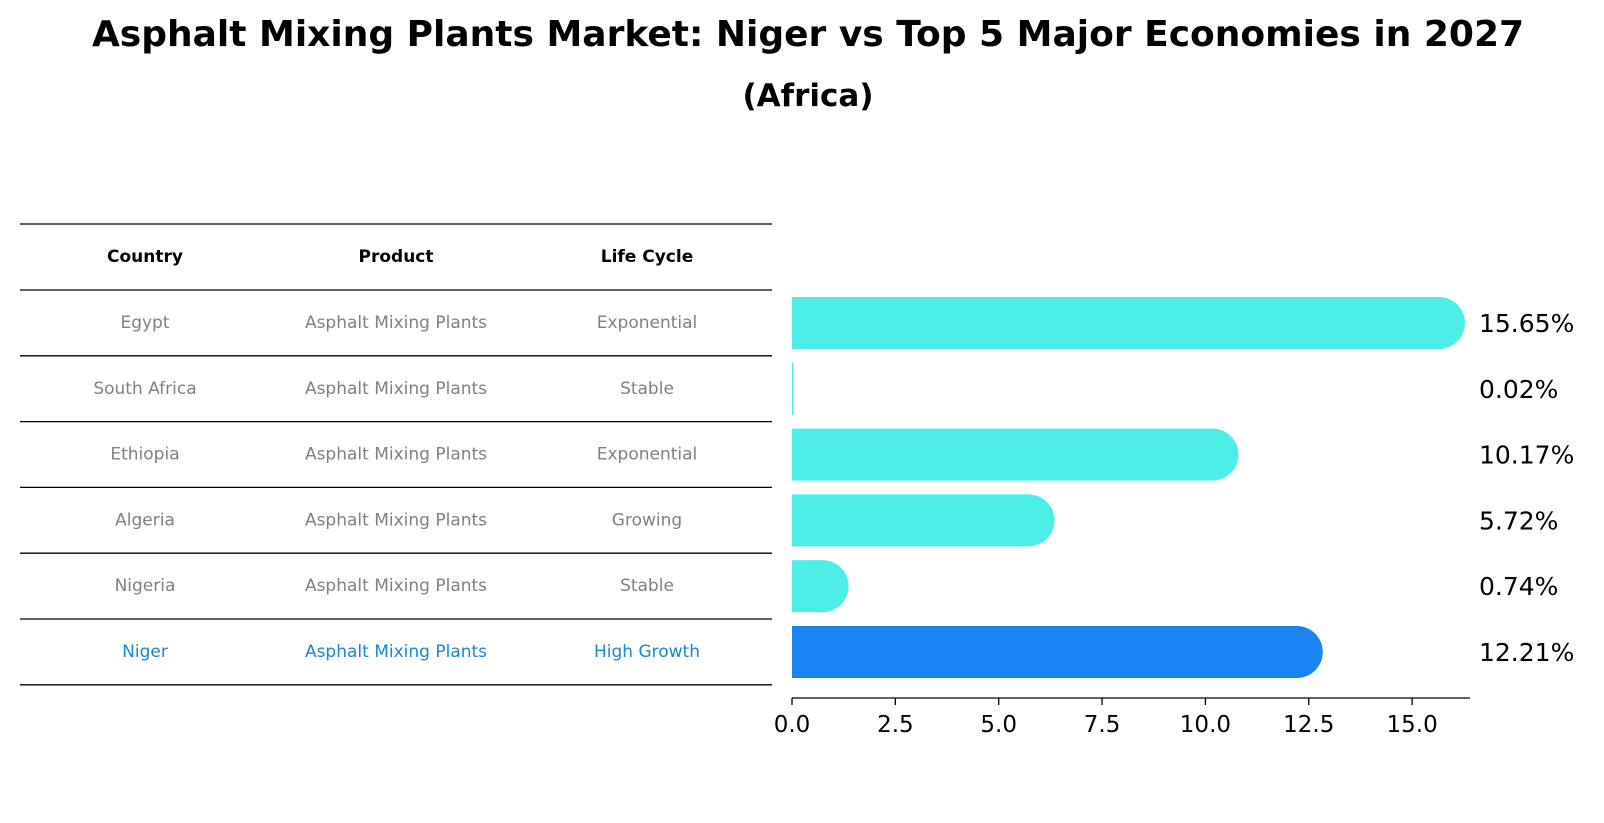 Image resolution: width=1604 pixels, height=823 pixels. What do you see at coordinates (144, 455) in the screenshot?
I see `table-cell-country: Ethiopia` at bounding box center [144, 455].